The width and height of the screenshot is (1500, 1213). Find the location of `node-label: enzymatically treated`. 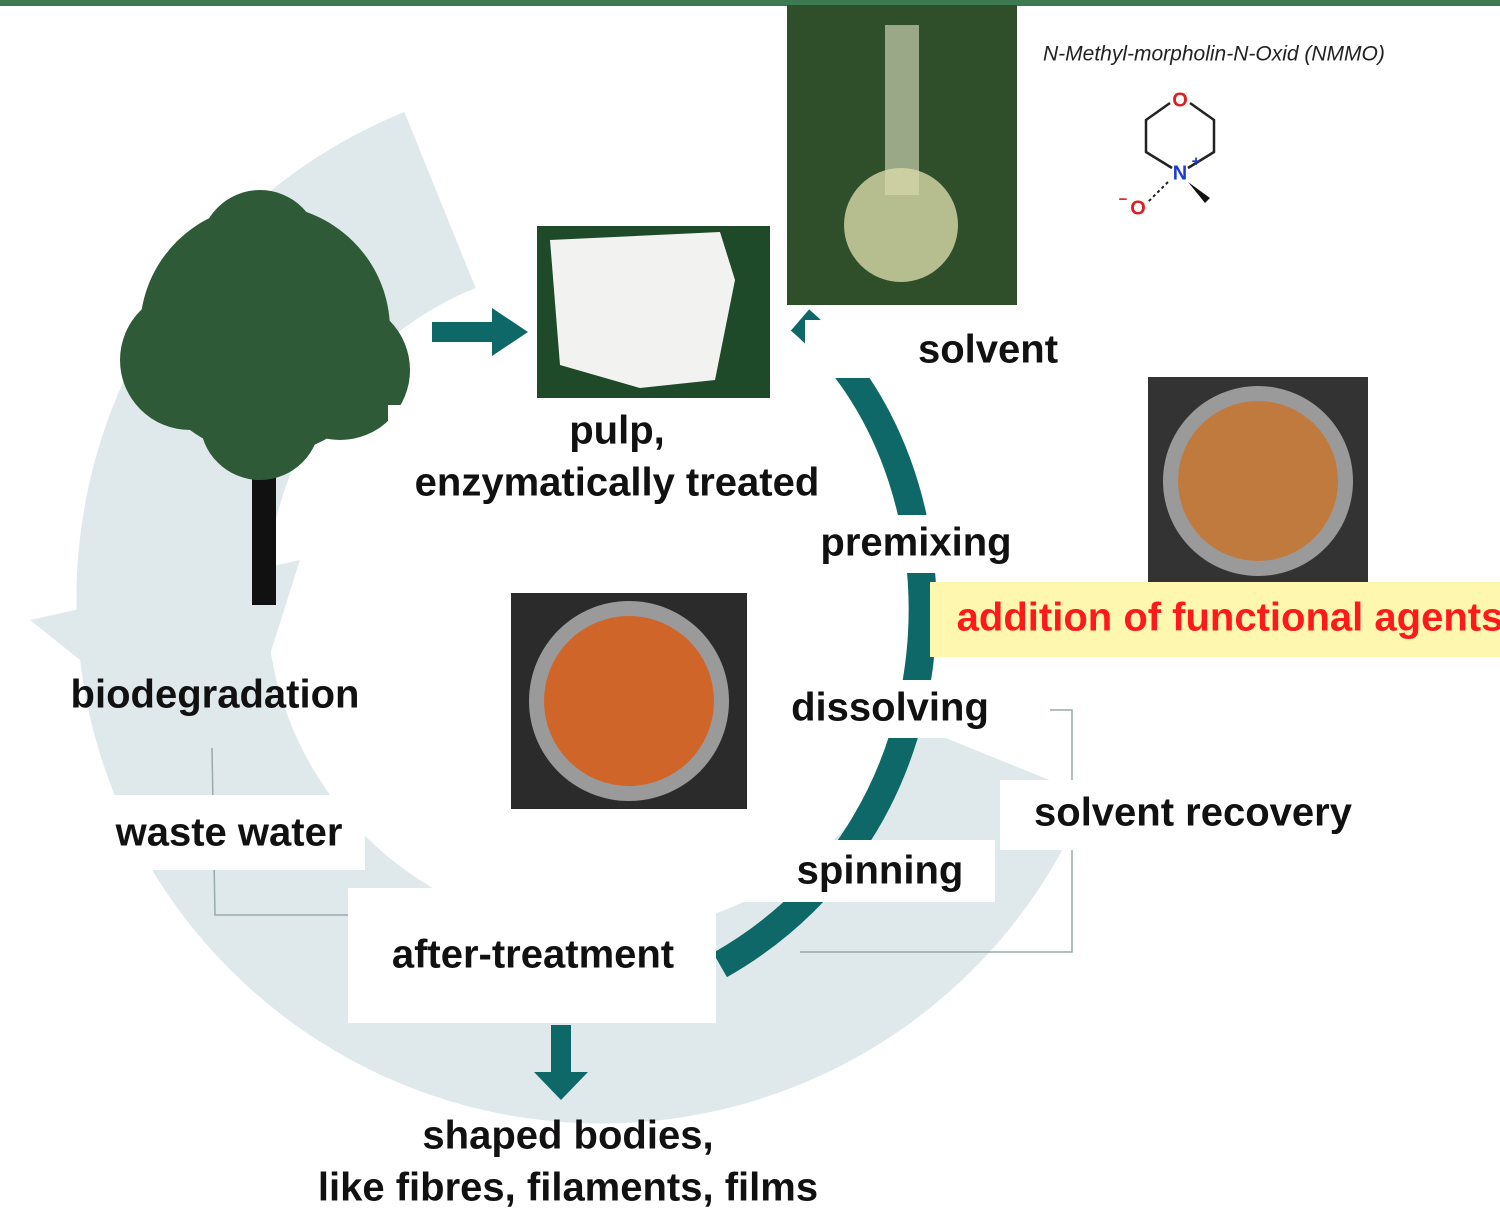

node-label: enzymatically treated is located at coordinates (617, 483).